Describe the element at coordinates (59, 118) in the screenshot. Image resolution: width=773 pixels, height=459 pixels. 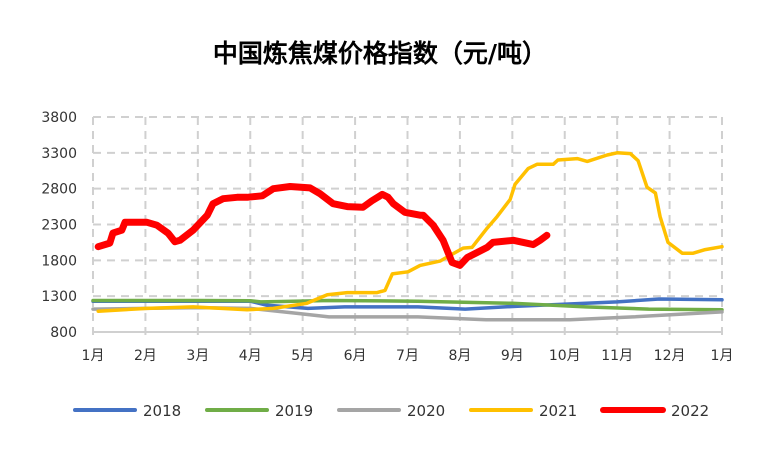
I see `y-tick-label: 3800` at that location.